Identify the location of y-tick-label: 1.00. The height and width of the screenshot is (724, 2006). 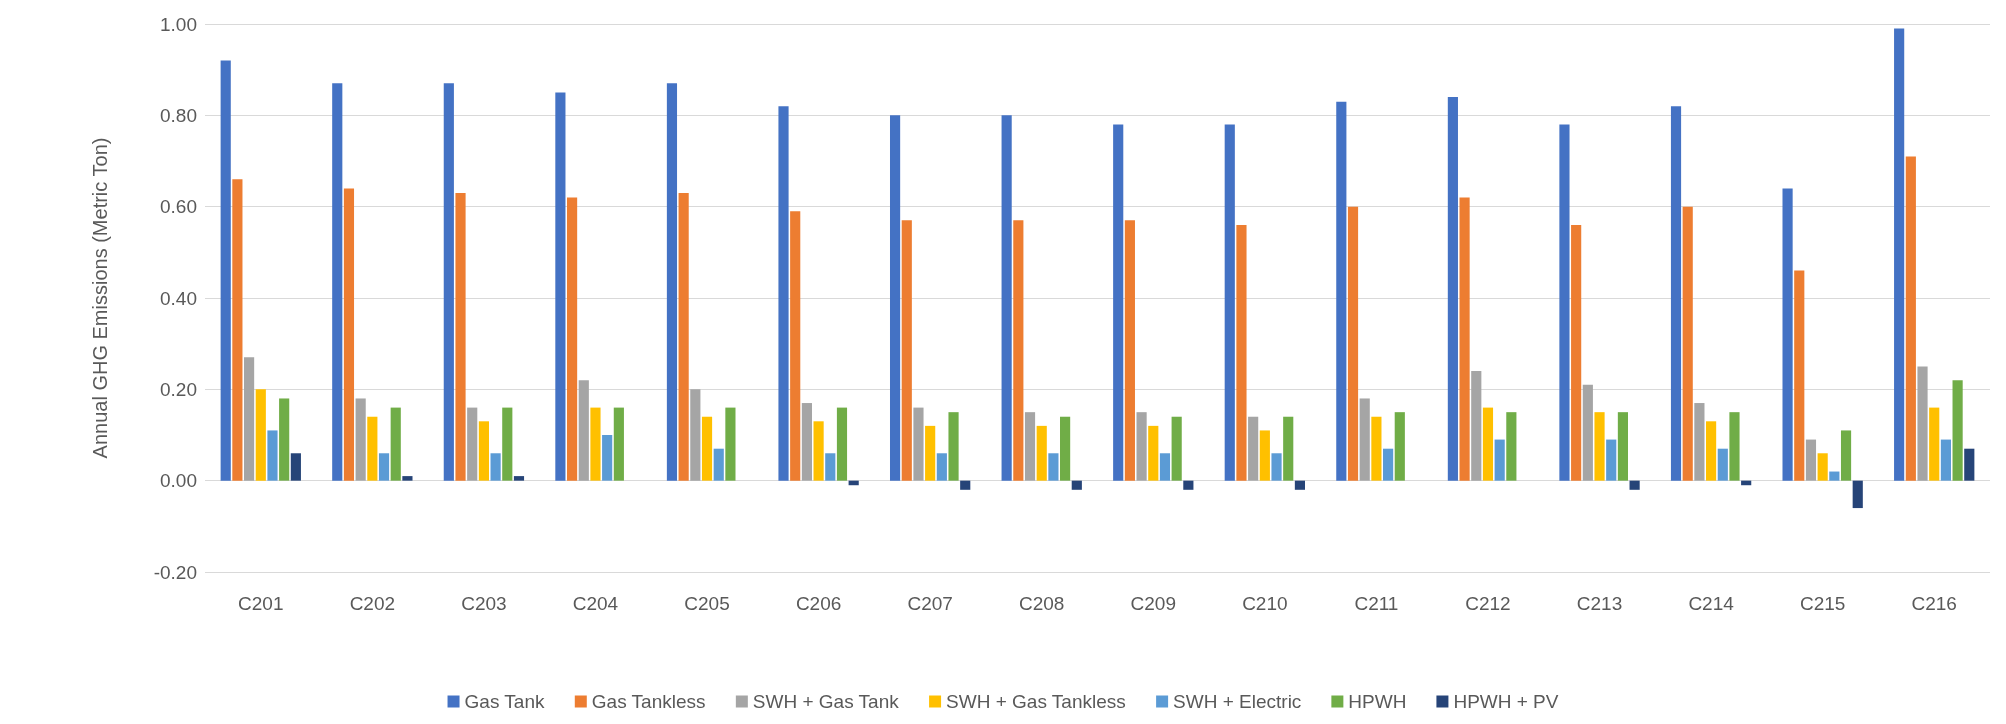
(178, 24).